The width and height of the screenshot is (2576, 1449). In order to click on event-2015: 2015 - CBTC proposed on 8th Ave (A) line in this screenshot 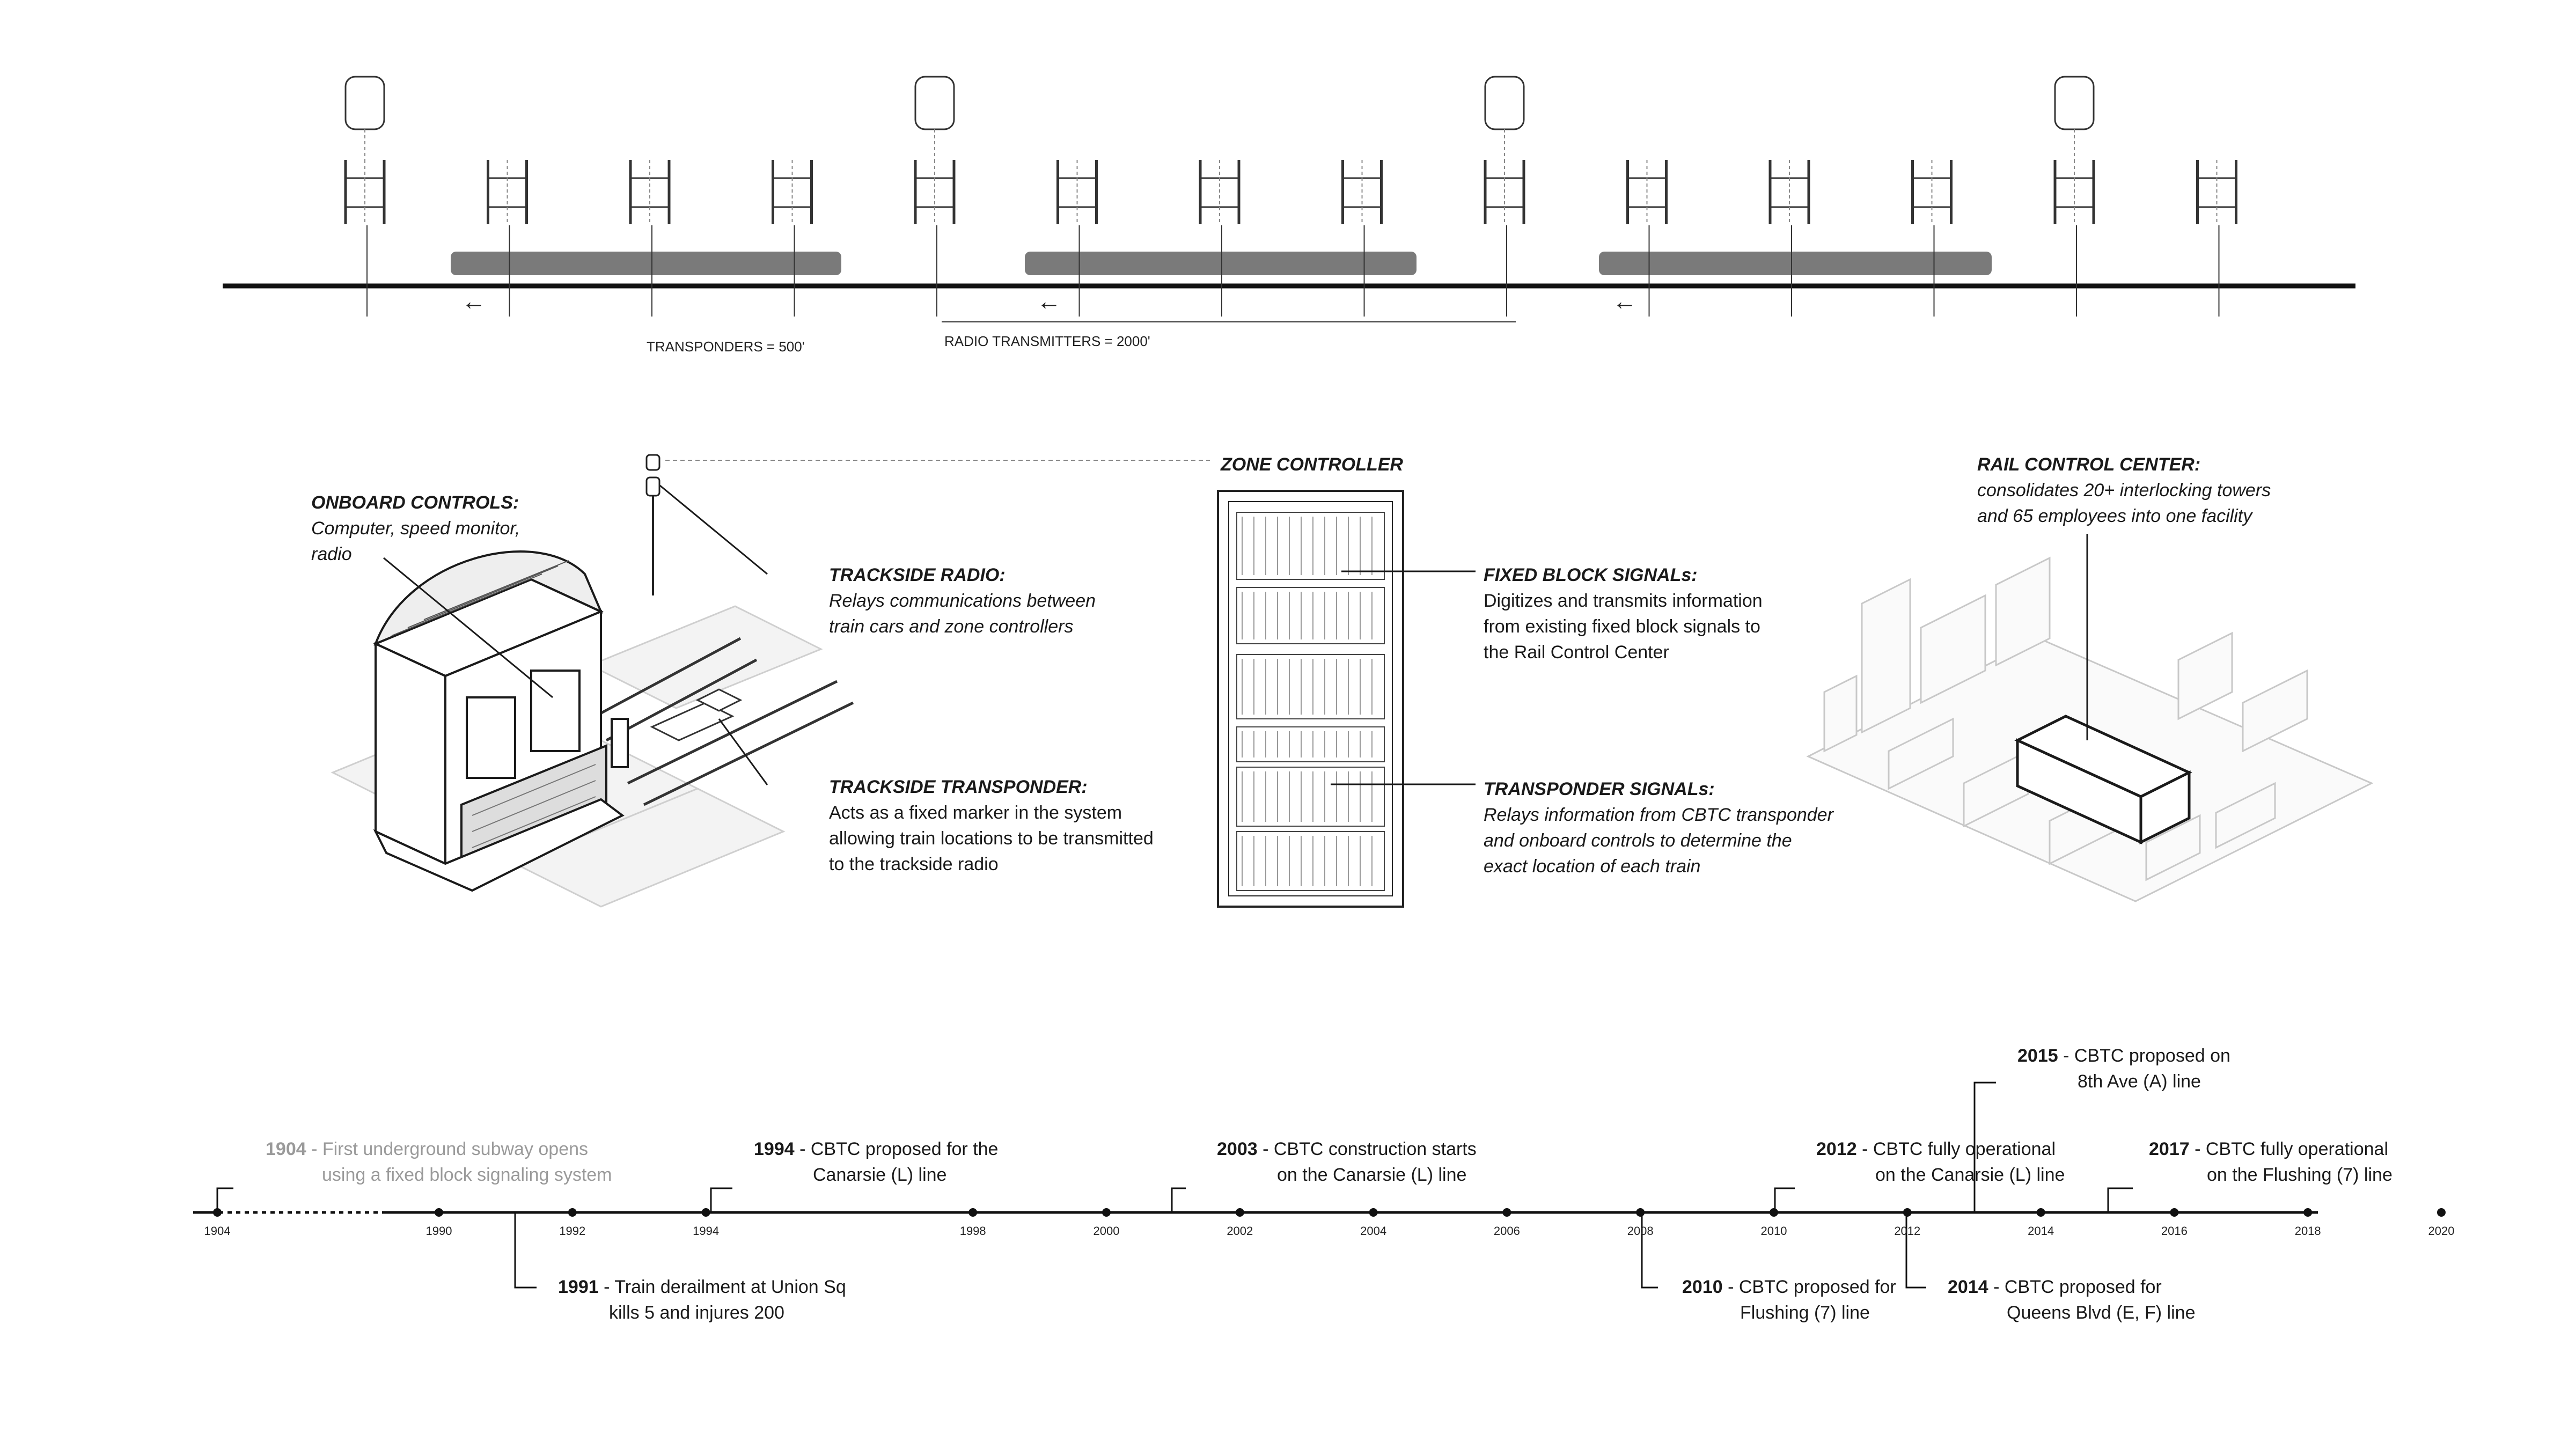, I will do `click(2123, 1068)`.